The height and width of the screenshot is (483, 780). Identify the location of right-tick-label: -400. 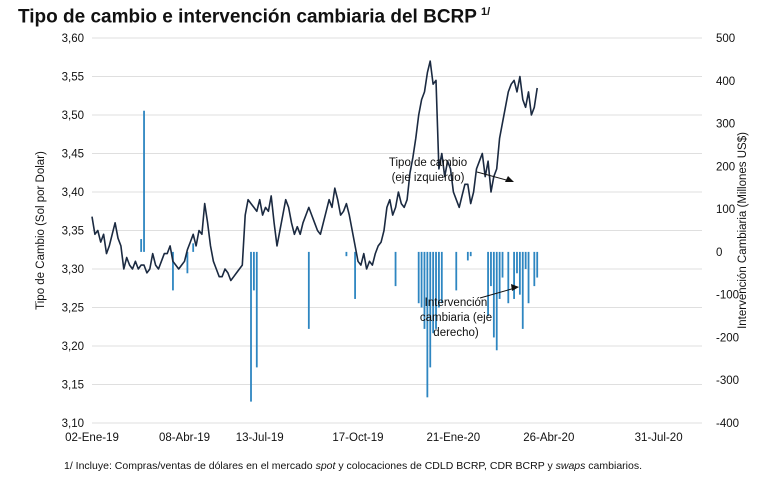
(727, 424).